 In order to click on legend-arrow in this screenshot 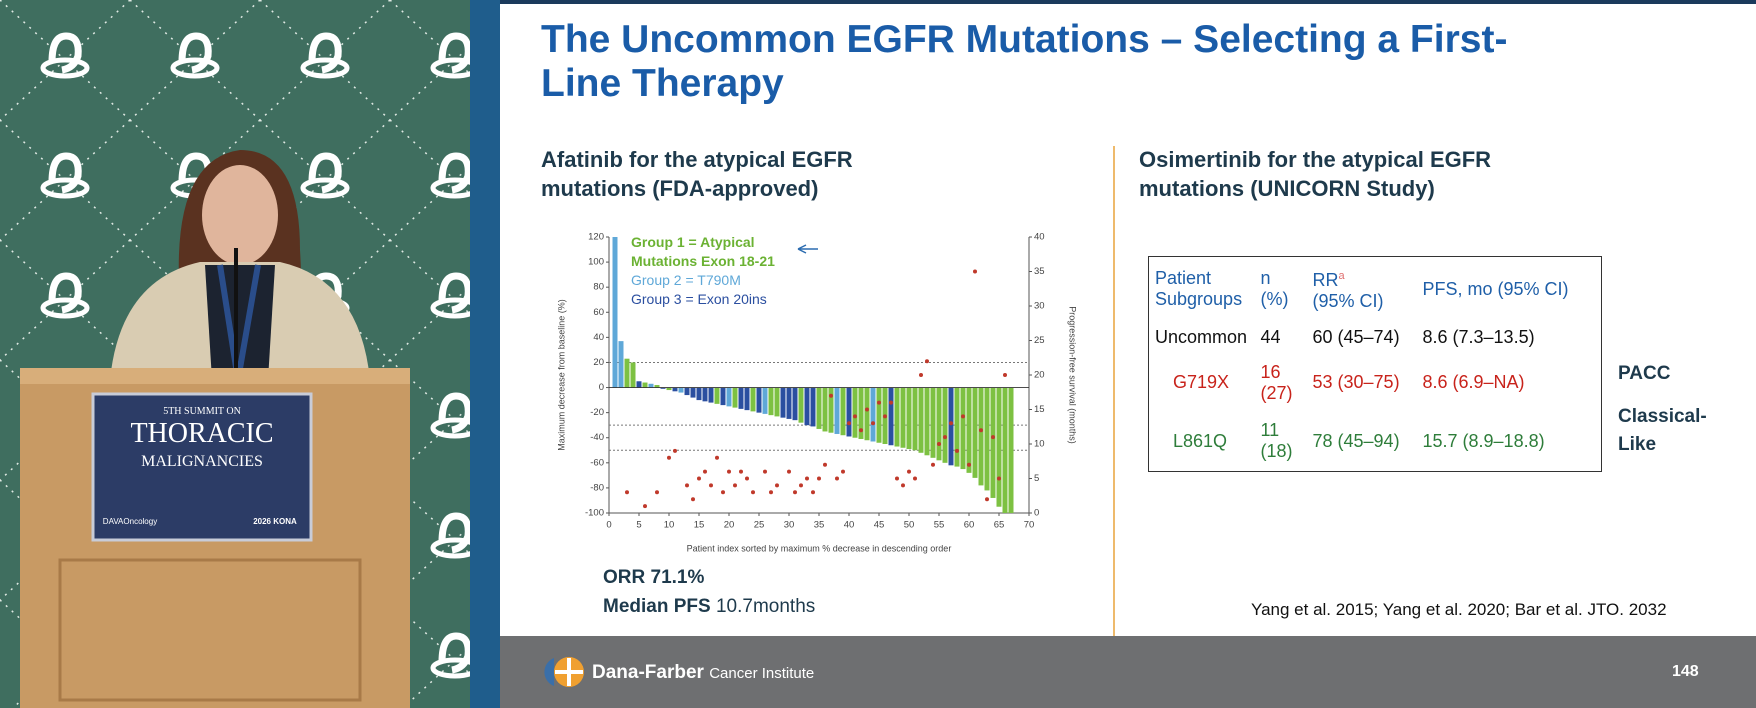, I will do `click(807, 249)`.